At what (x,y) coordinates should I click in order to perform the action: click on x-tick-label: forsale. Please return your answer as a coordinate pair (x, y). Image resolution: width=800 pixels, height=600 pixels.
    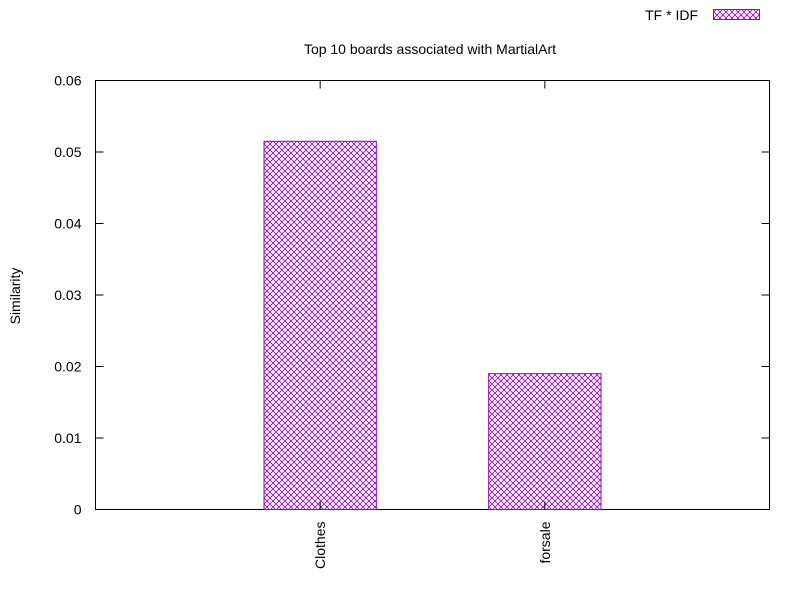
    Looking at the image, I should click on (545, 542).